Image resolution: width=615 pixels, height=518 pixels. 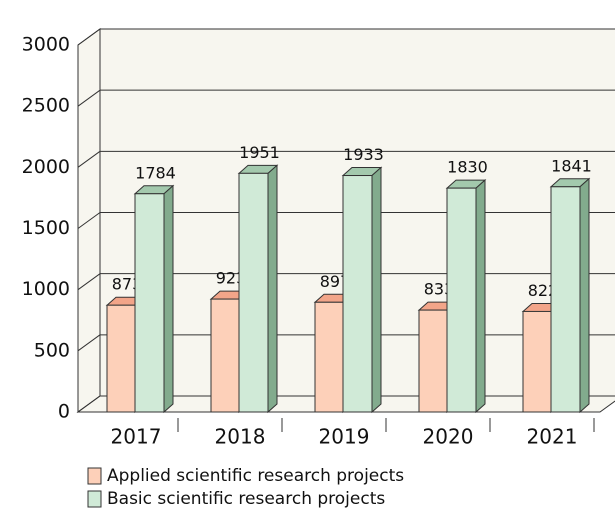 I want to click on legend-label: Applied scientific research projects, so click(x=255, y=476).